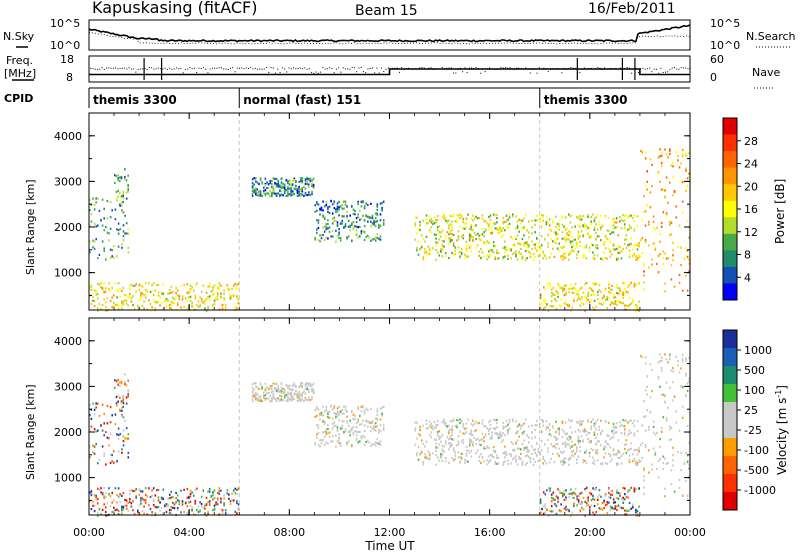 Image resolution: width=800 pixels, height=554 pixels. I want to click on colorbar-swatch, so click(730, 339).